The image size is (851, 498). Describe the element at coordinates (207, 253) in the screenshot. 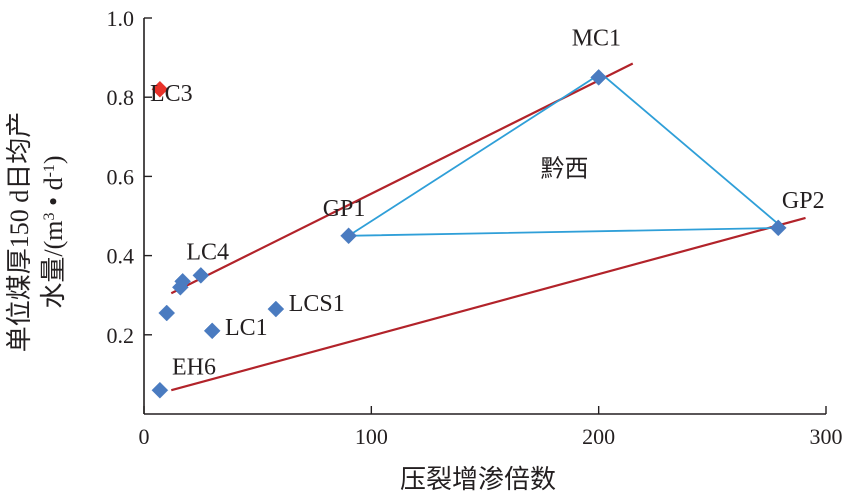

I see `point-label-1: LC4` at that location.